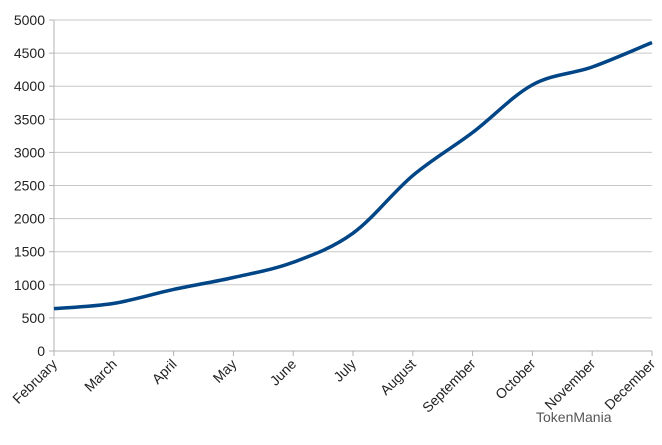  I want to click on y-tick-label: 0, so click(41, 351).